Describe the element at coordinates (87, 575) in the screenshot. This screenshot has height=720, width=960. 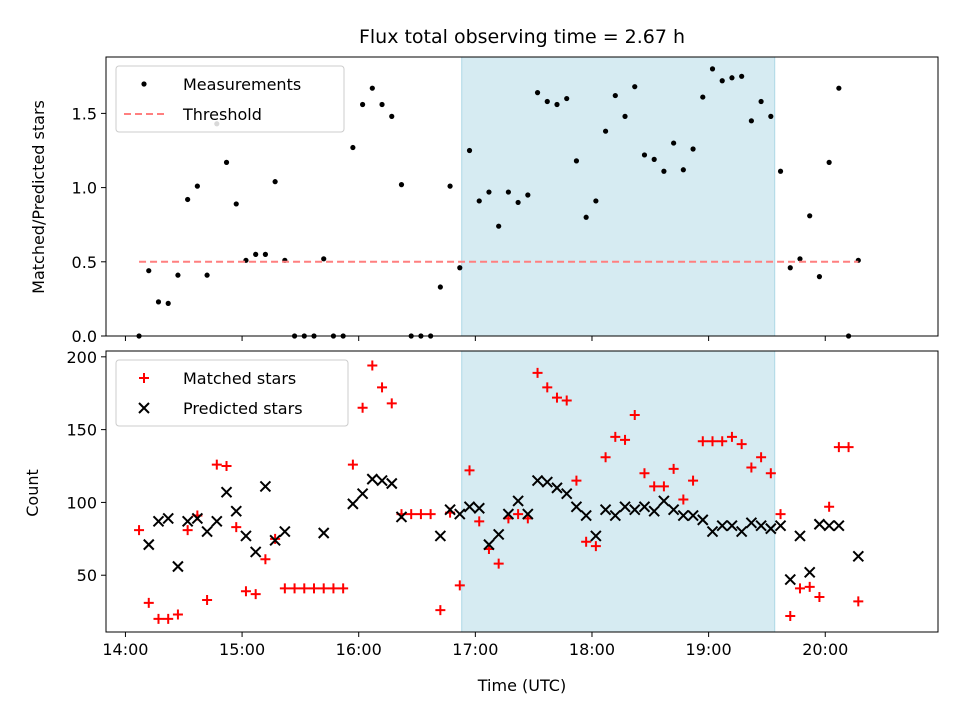
I see `y-tick-label: 50` at that location.